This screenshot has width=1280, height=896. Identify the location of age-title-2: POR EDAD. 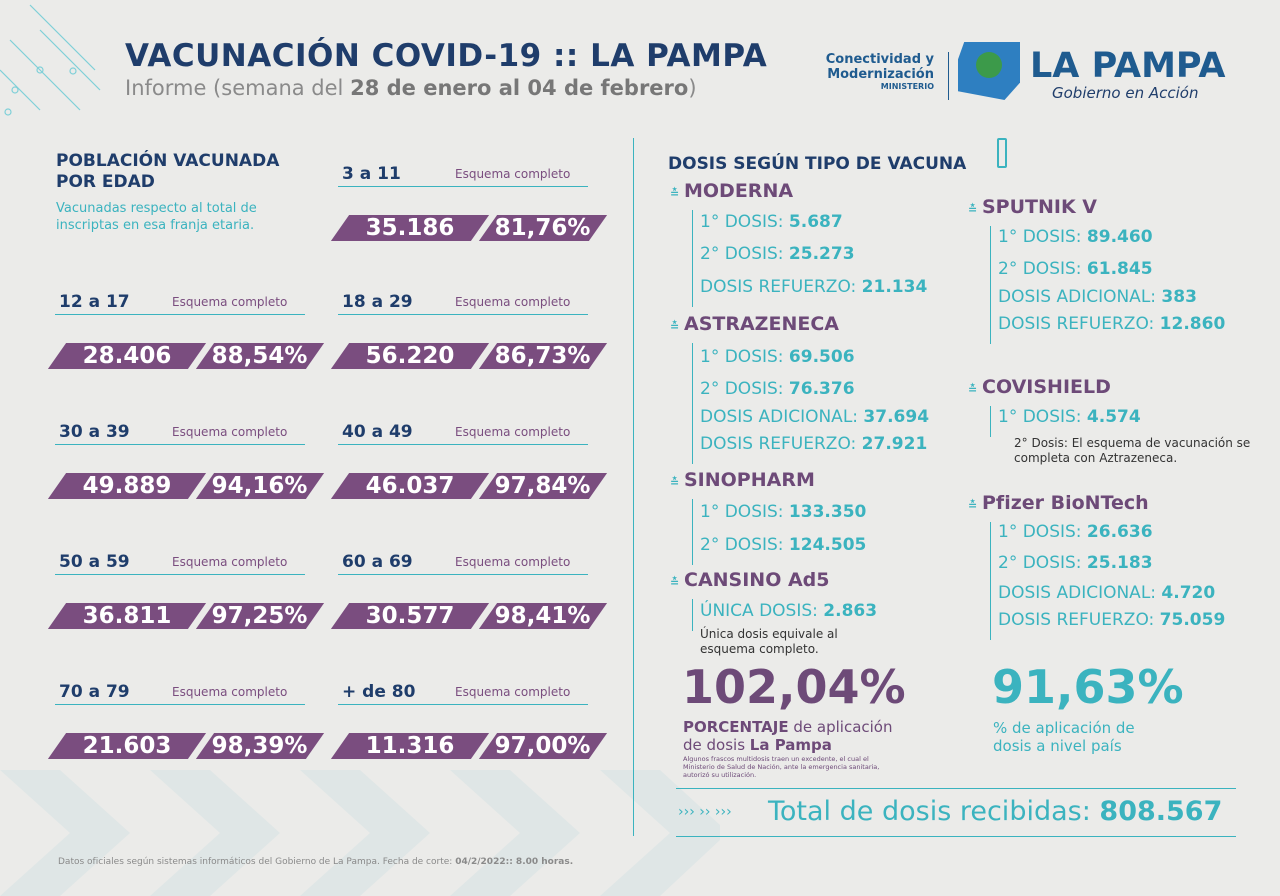
(105, 182).